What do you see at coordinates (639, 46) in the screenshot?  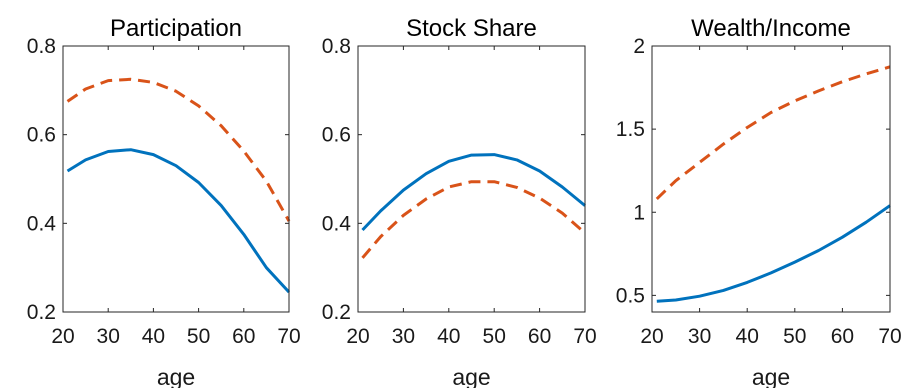 I see `y-tick-label: 2` at bounding box center [639, 46].